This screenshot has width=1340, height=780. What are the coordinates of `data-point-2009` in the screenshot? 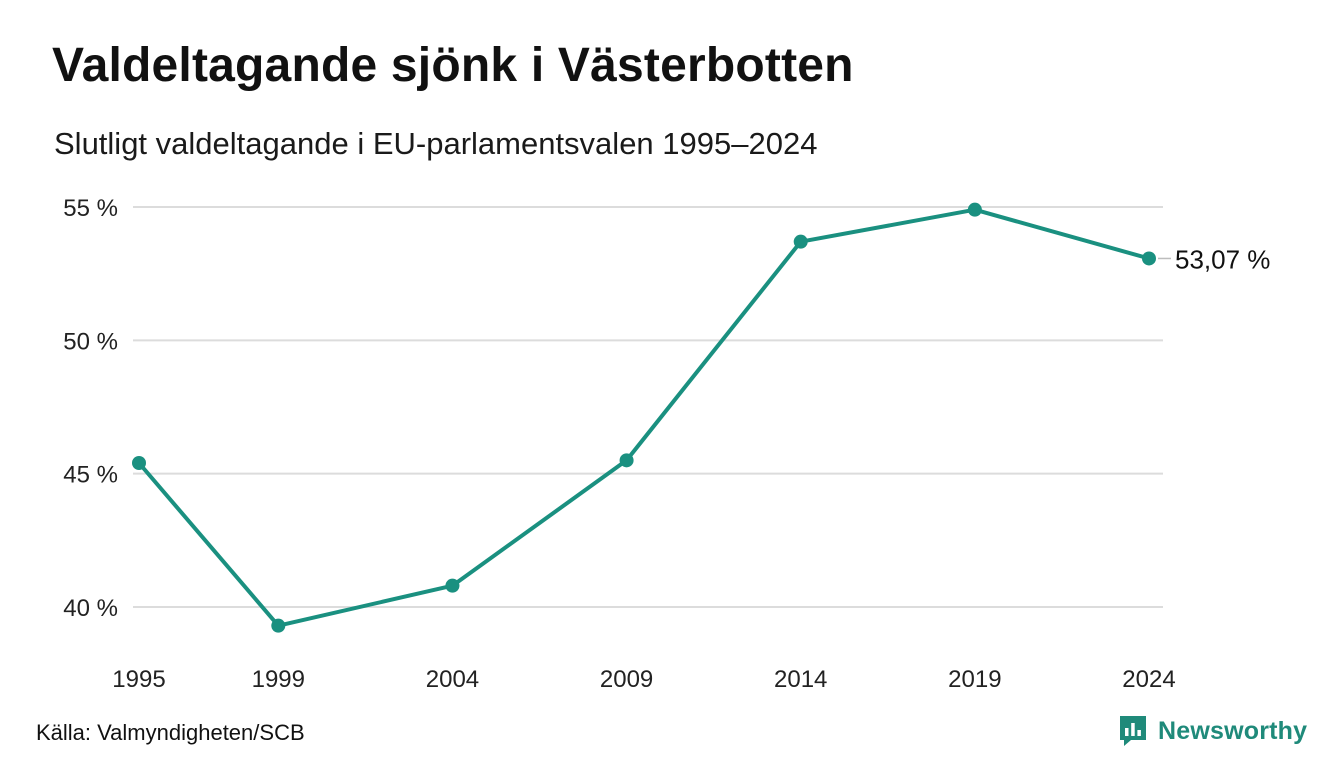 It's located at (626, 460).